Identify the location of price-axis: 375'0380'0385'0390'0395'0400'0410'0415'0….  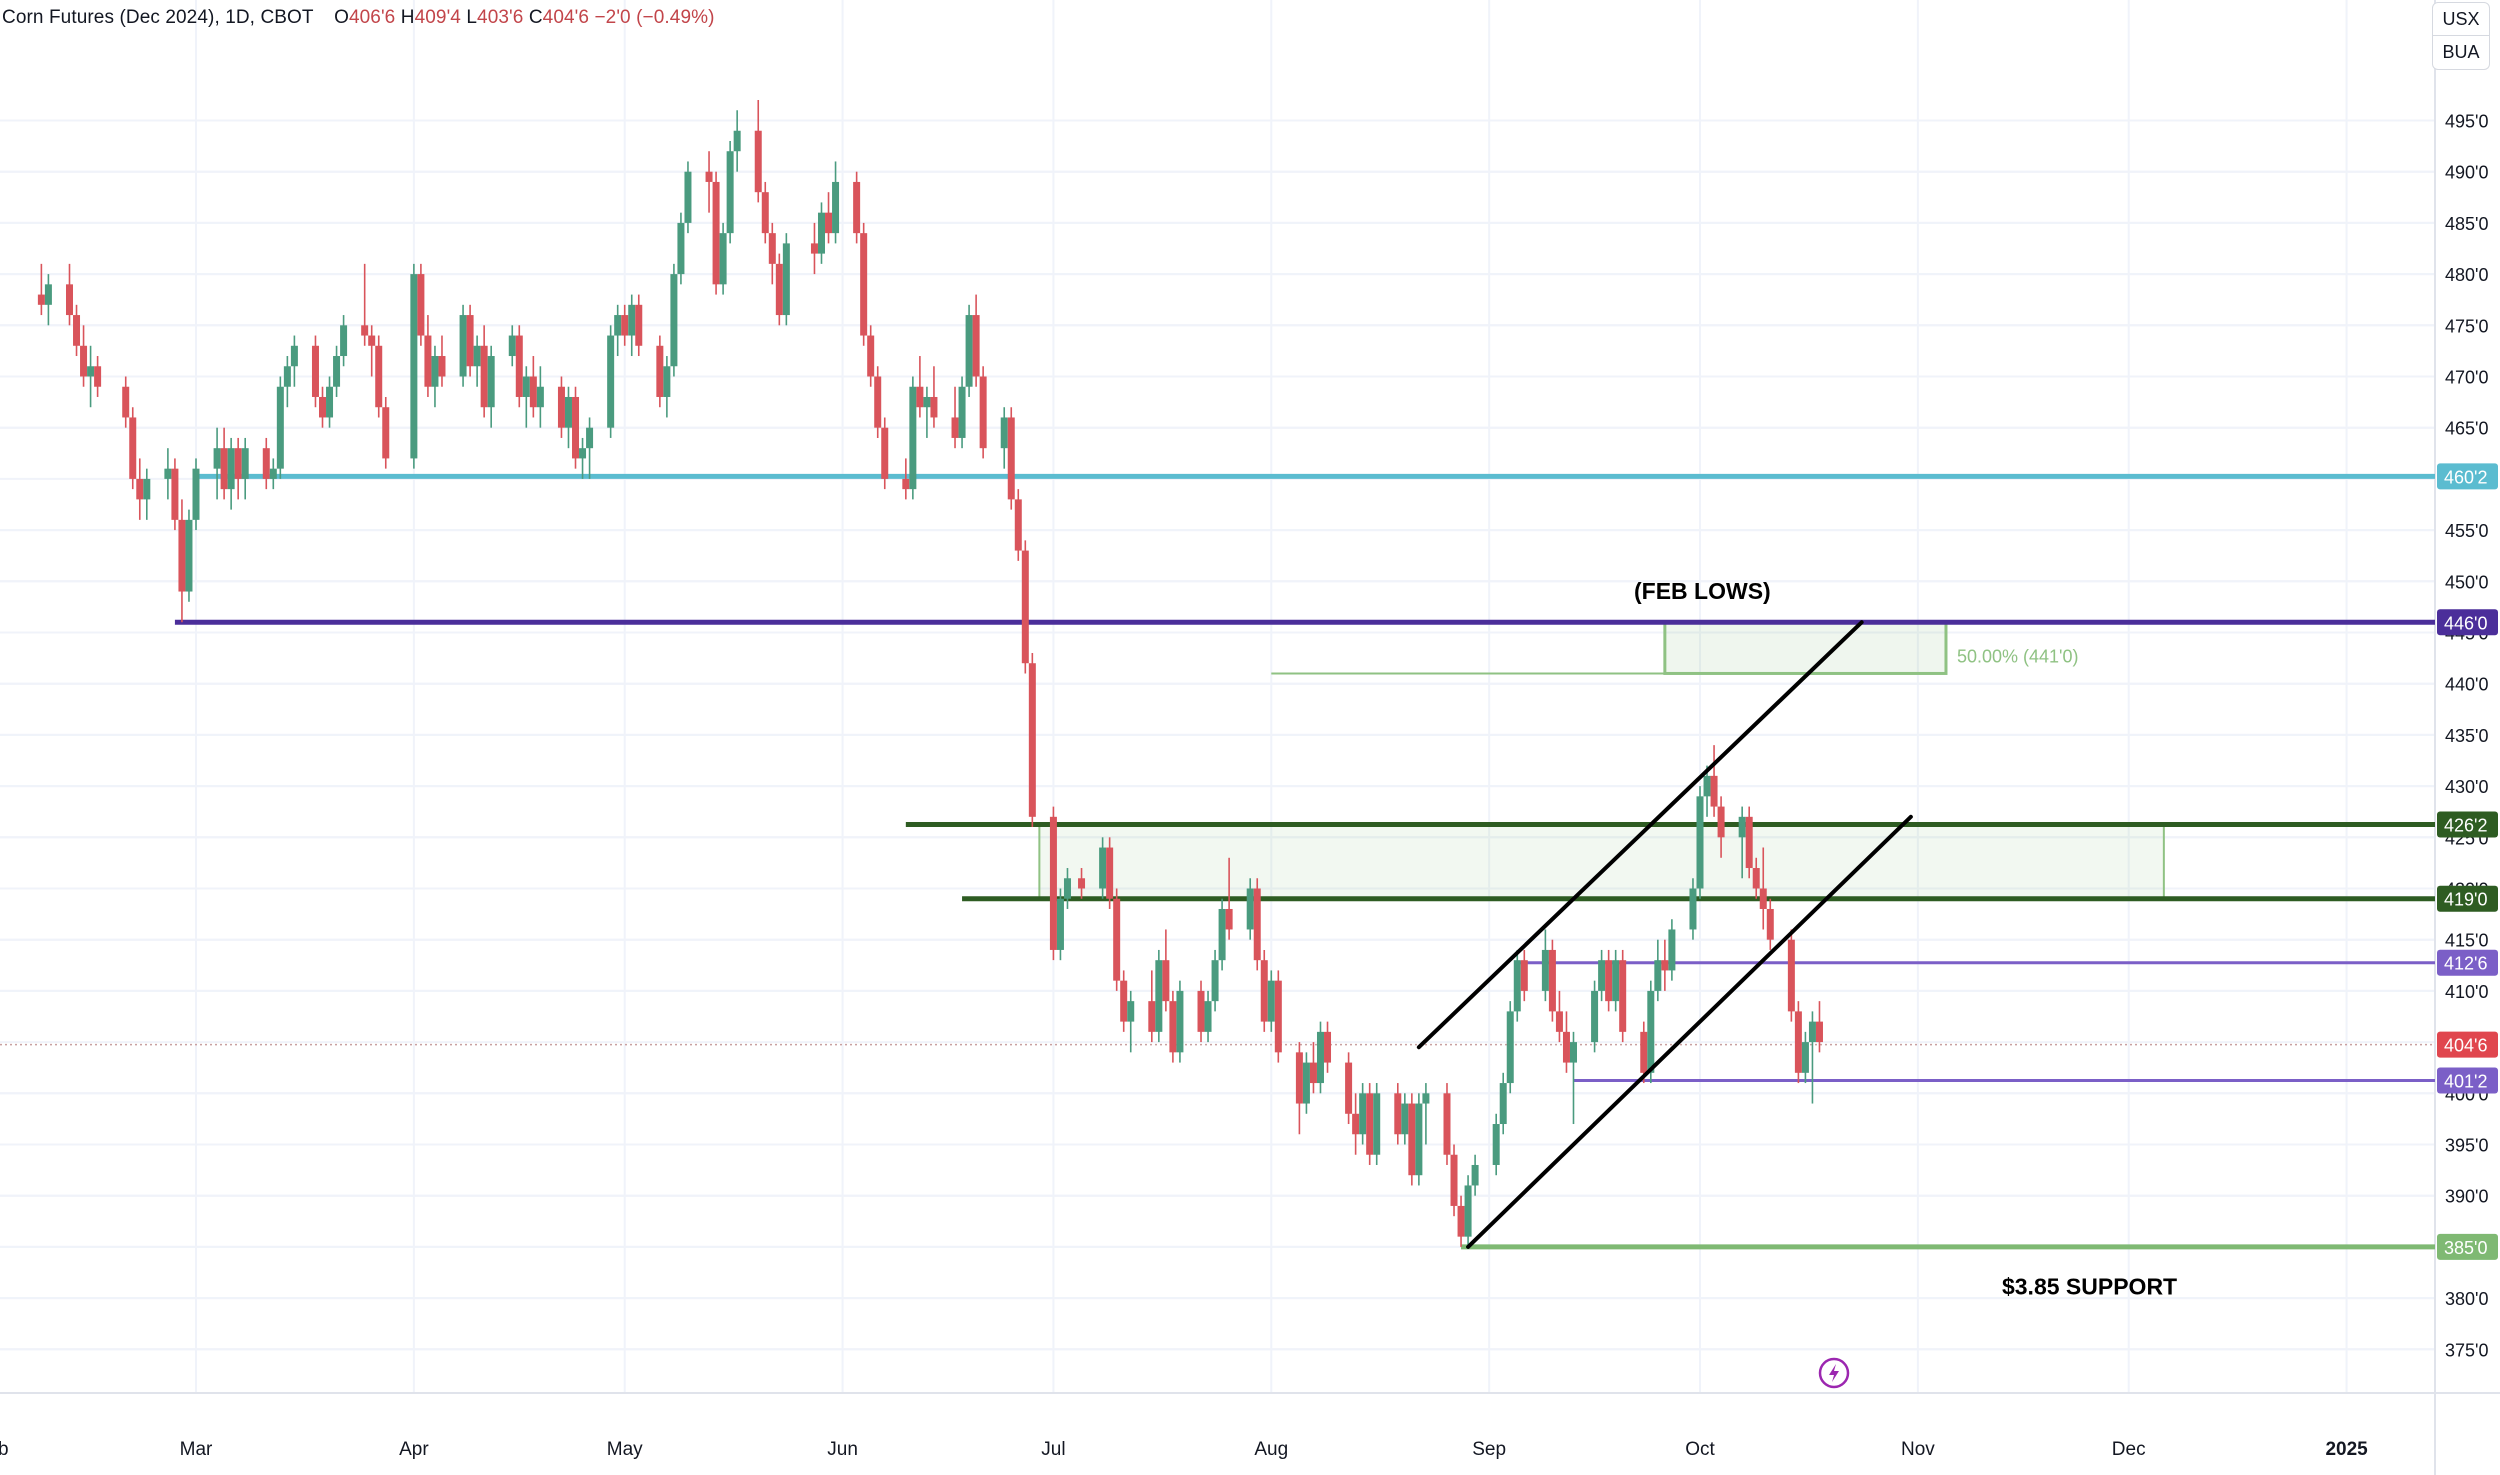
(2467, 736).